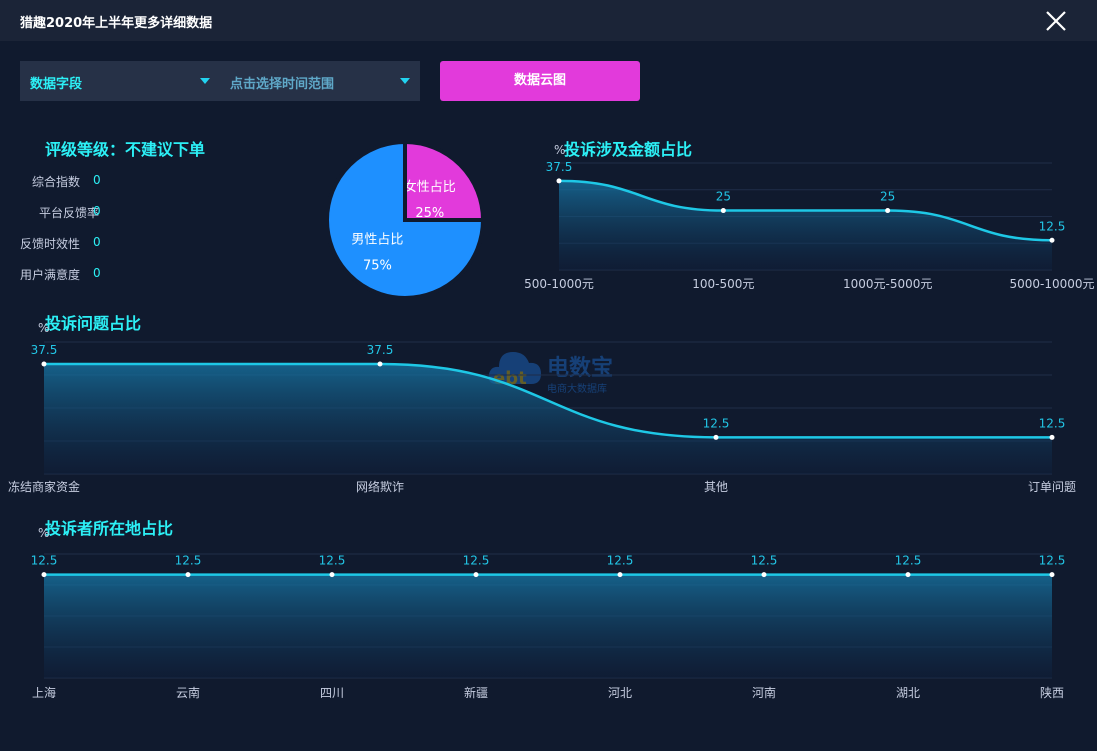 The height and width of the screenshot is (751, 1097). Describe the element at coordinates (620, 693) in the screenshot. I see `category-label: 河北` at that location.